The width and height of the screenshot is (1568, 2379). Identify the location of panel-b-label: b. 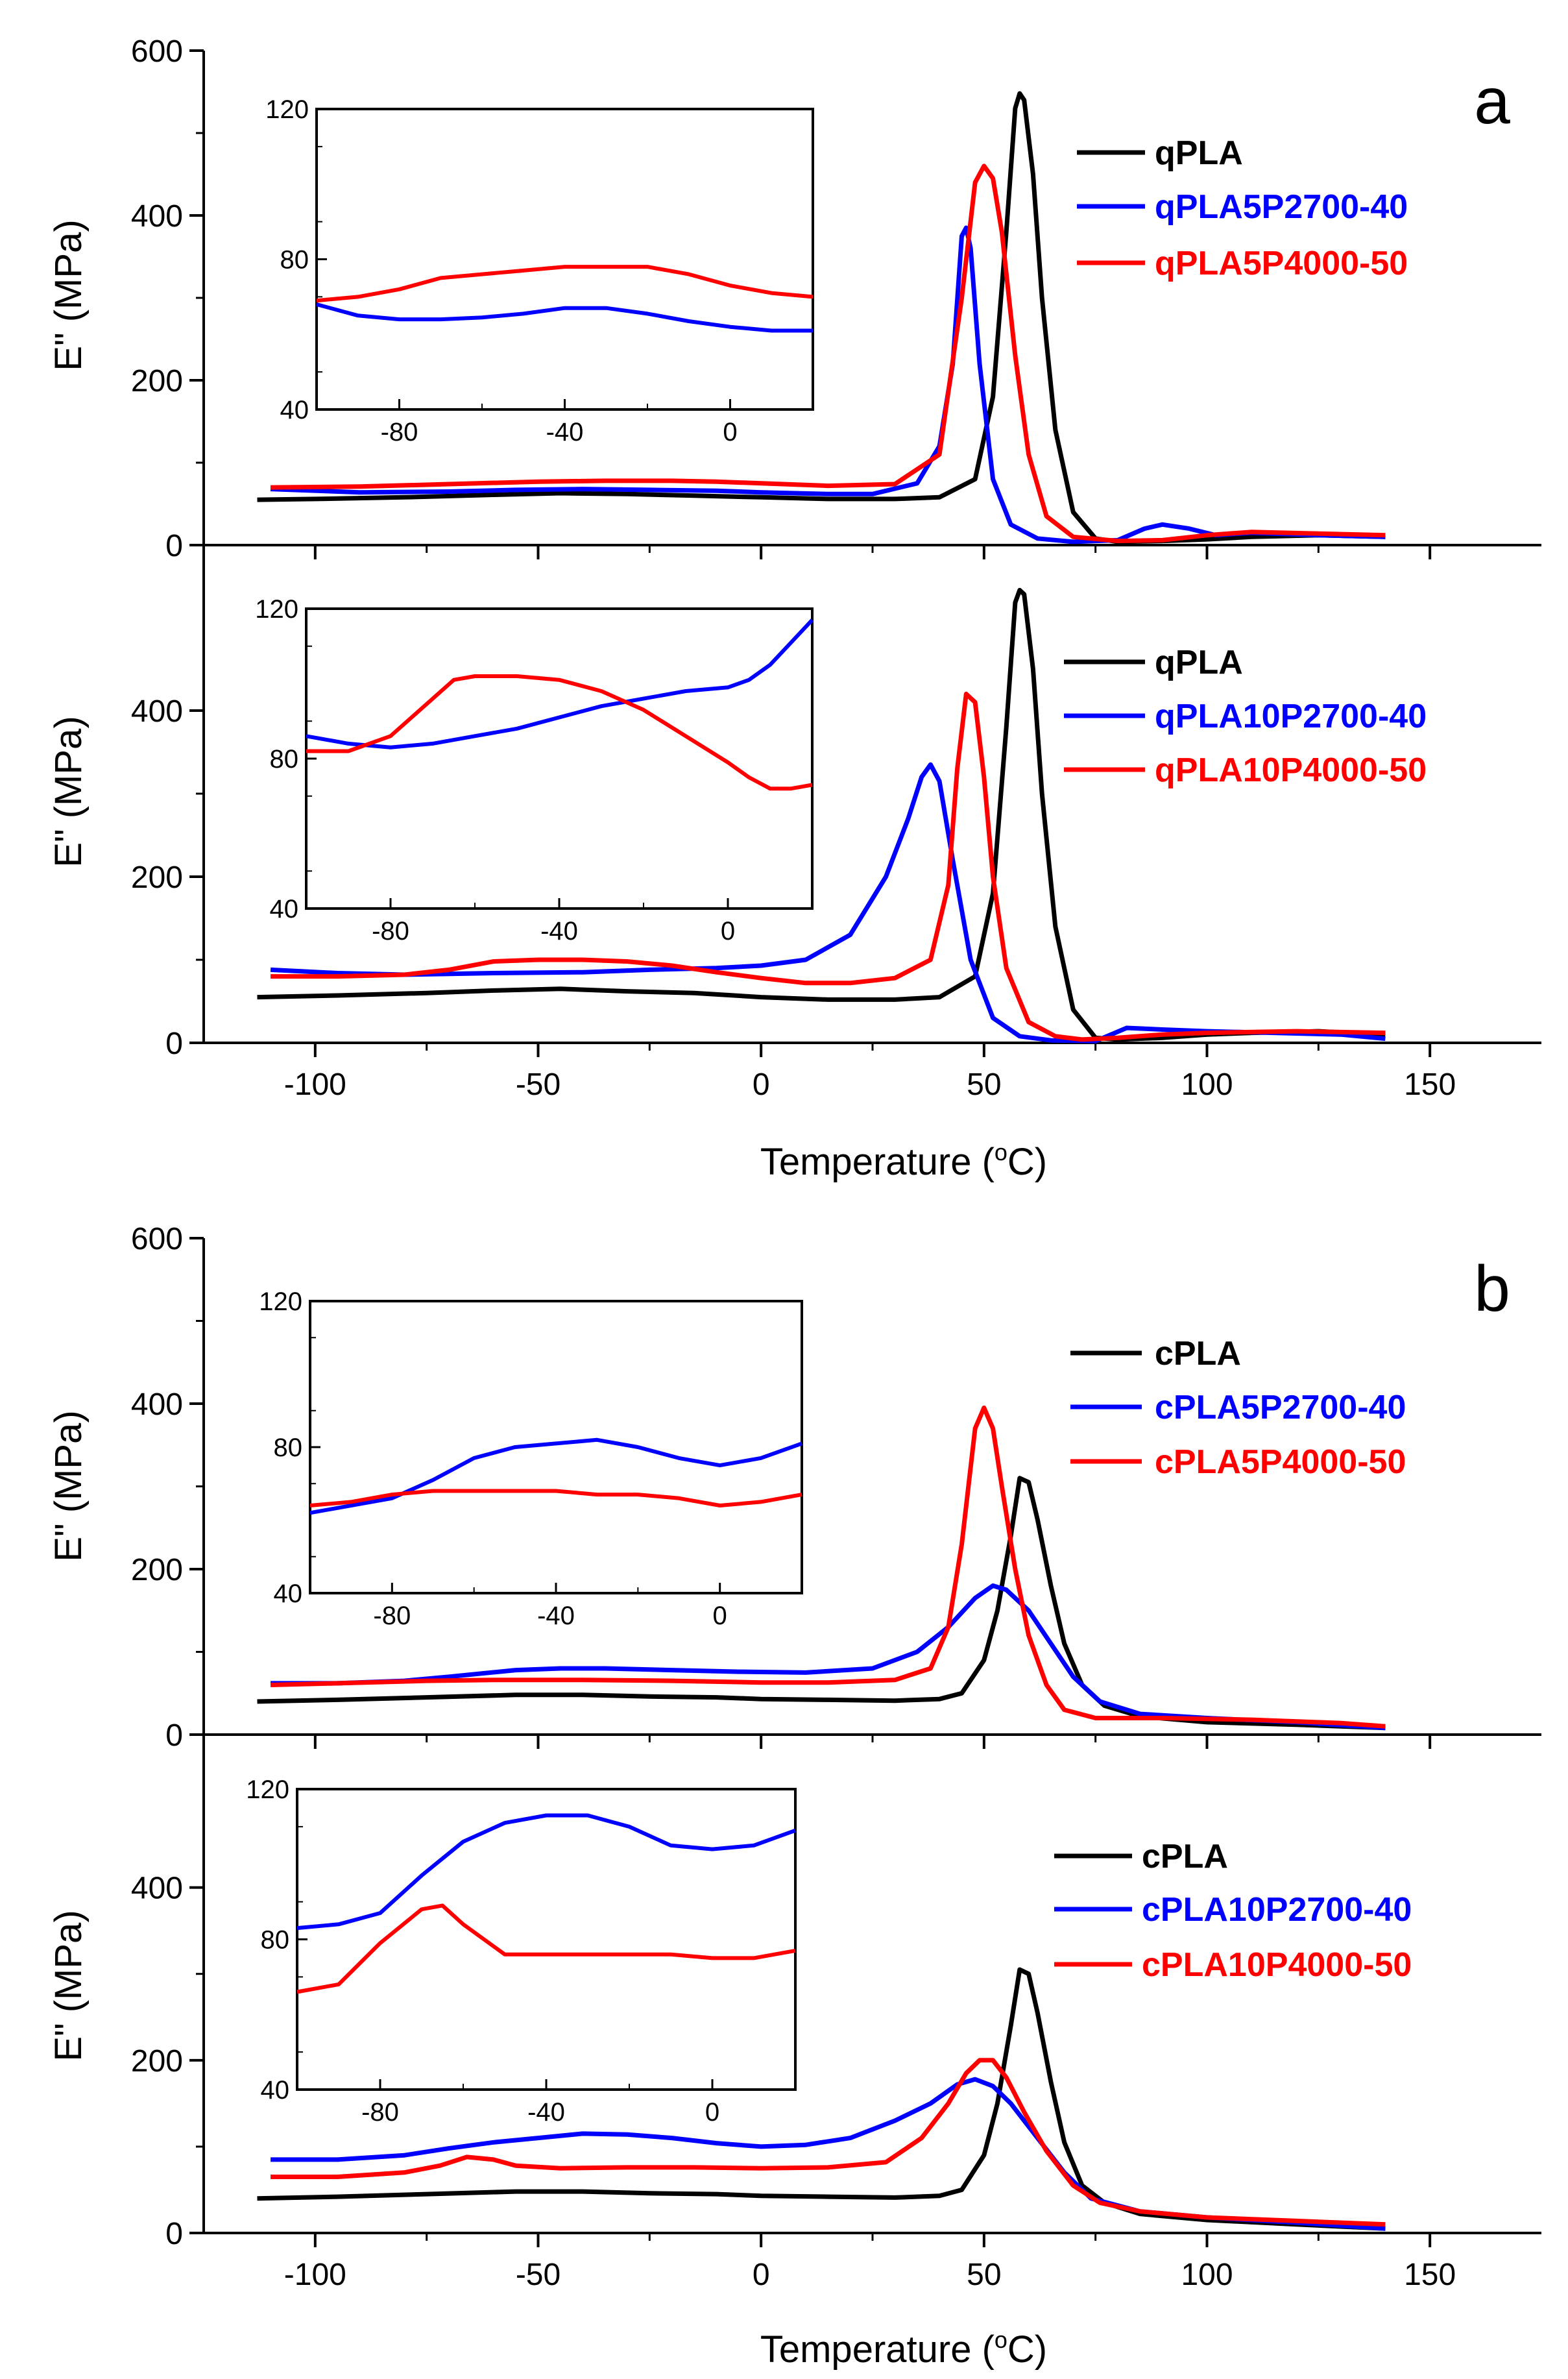
(1492, 1288).